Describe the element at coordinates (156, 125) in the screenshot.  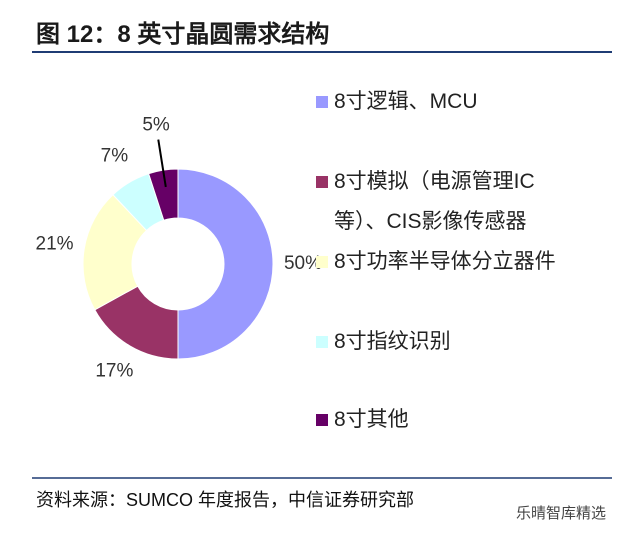
I see `data-label: 5%` at that location.